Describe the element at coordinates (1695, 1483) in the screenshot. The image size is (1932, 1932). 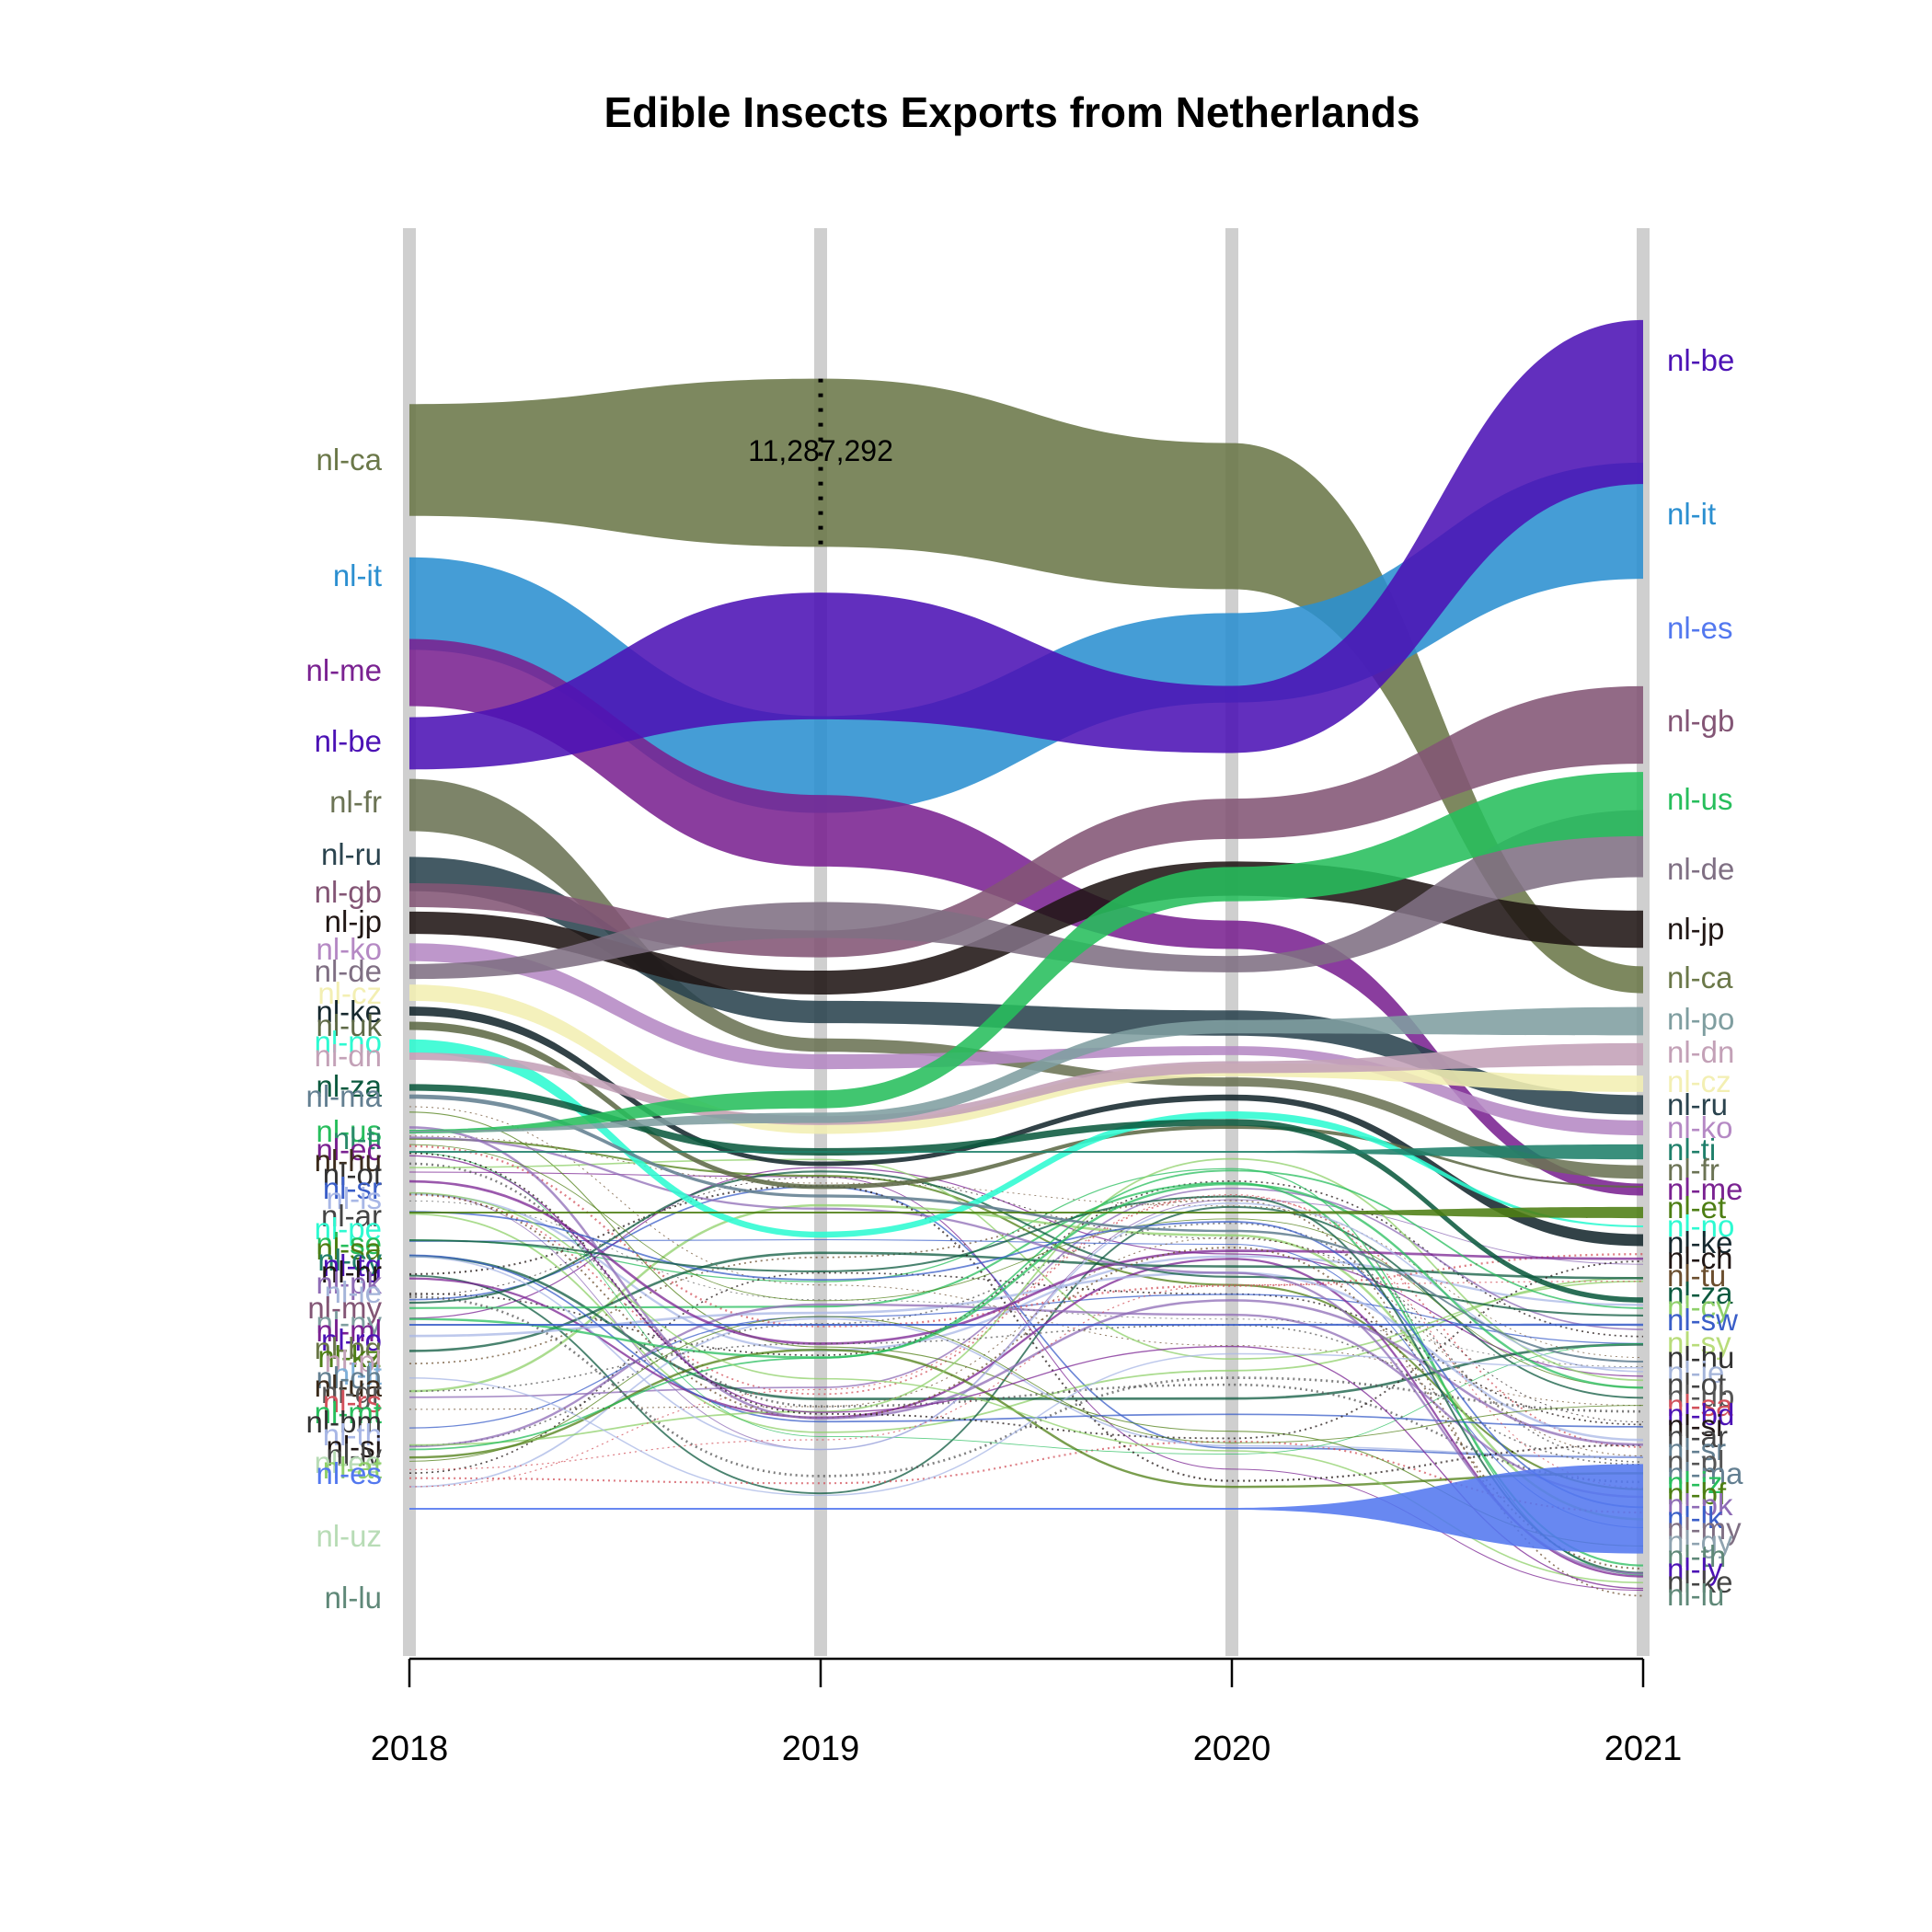
I see `right-label-nl-iz: nl-iz` at that location.